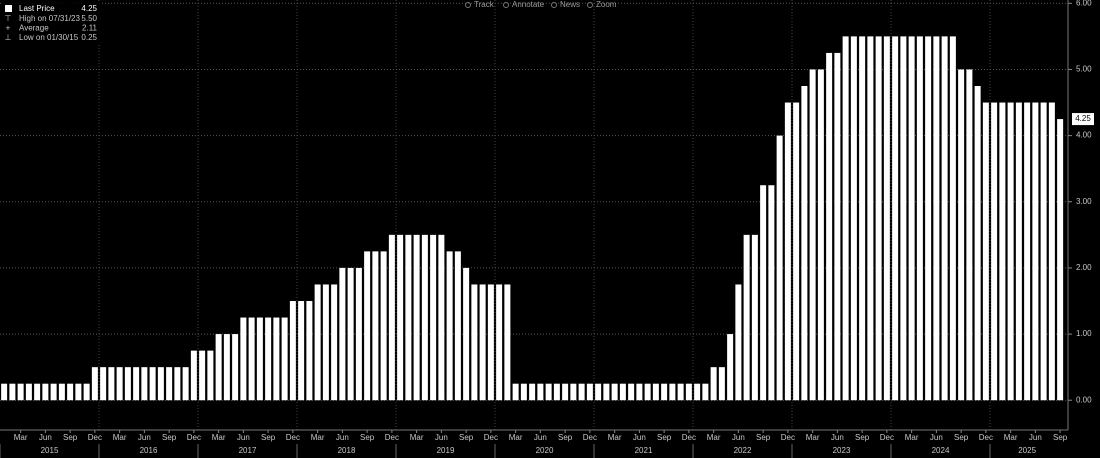  I want to click on year-label: 2017, so click(248, 450).